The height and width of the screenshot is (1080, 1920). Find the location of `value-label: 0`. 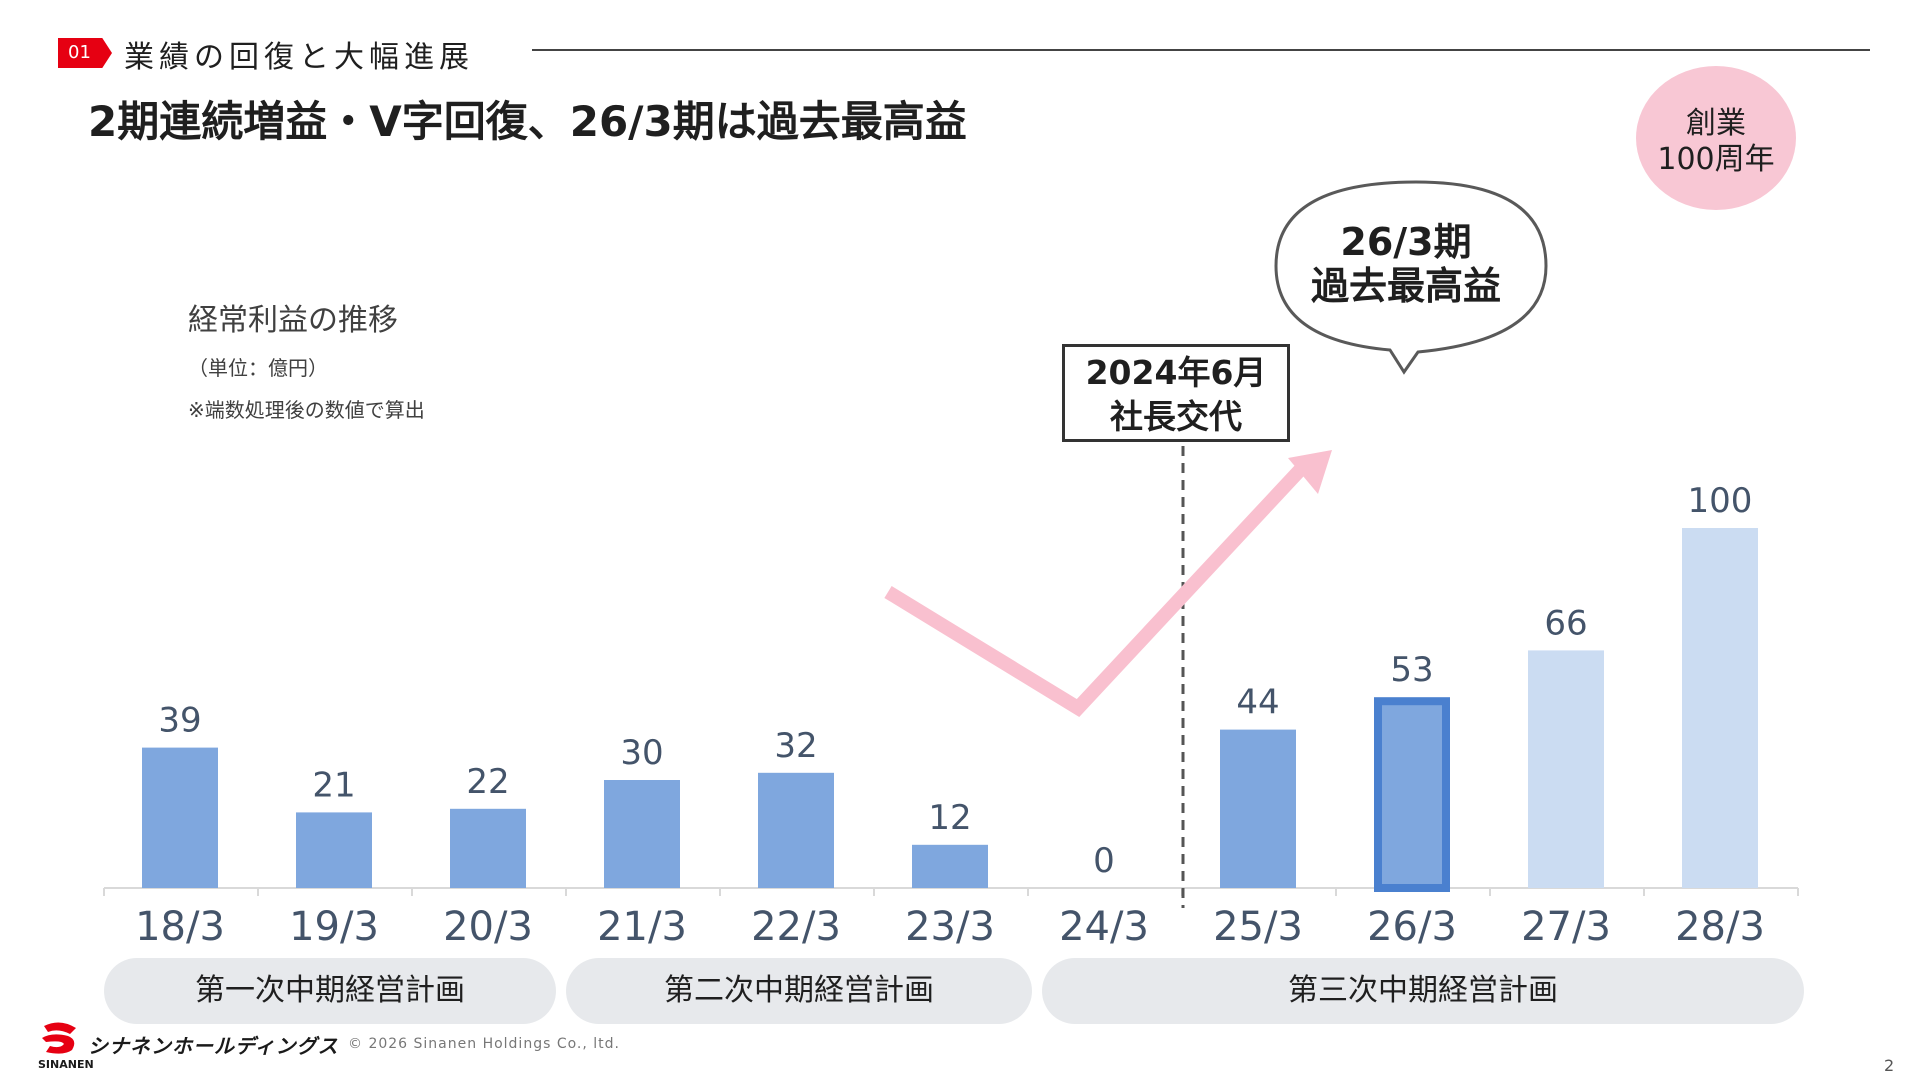

value-label: 0 is located at coordinates (1104, 861).